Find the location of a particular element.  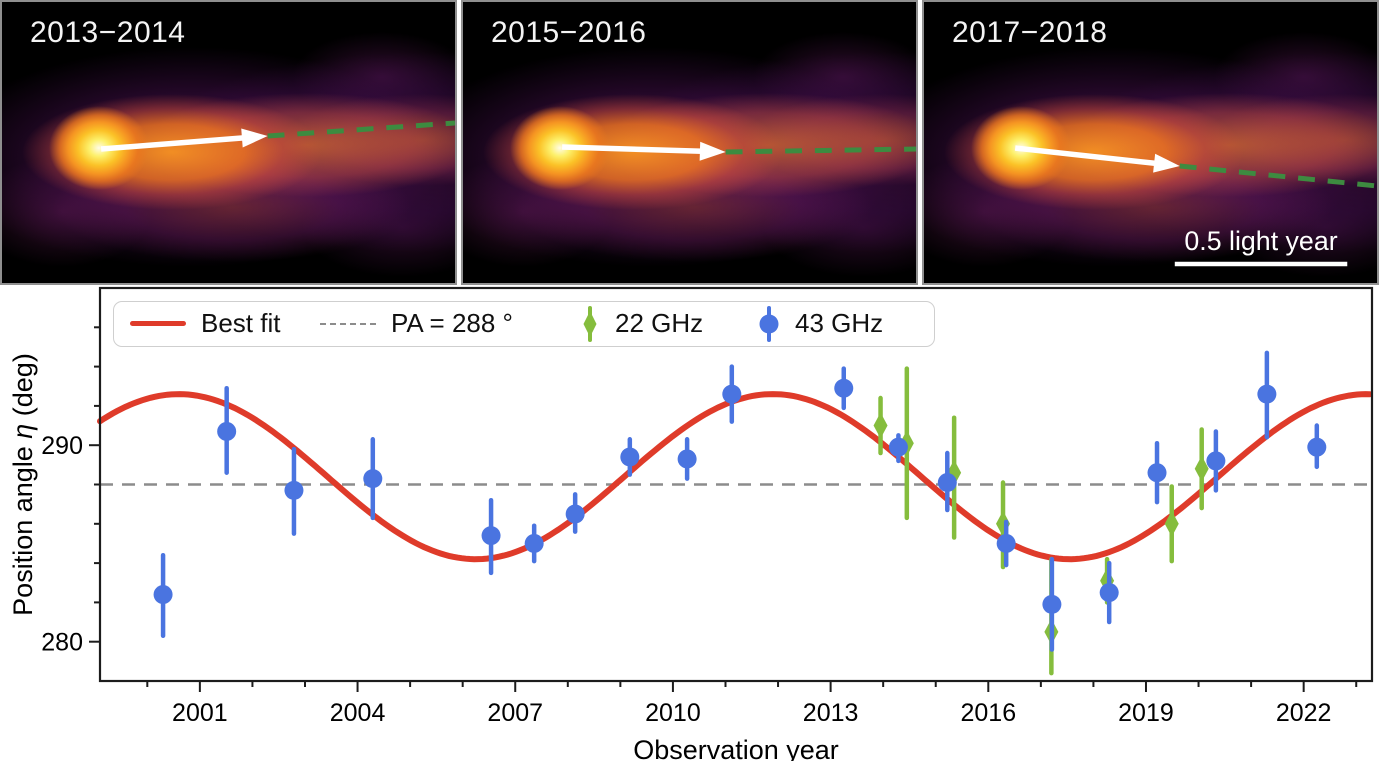

legend-label-best-fit: Best fit is located at coordinates (241, 323).